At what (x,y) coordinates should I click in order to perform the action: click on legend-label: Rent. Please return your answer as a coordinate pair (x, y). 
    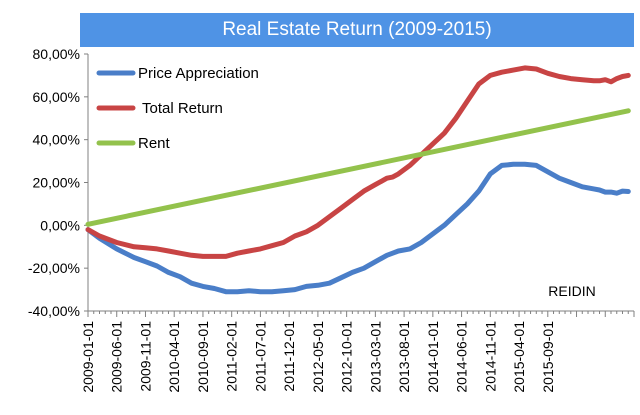
    Looking at the image, I should click on (154, 143).